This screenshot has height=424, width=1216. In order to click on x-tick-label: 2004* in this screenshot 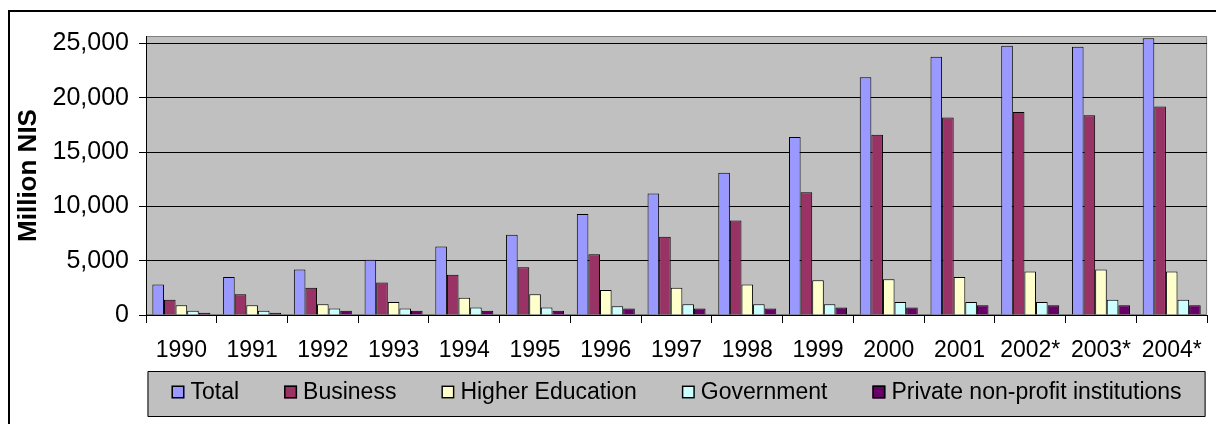, I will do `click(1171, 349)`.